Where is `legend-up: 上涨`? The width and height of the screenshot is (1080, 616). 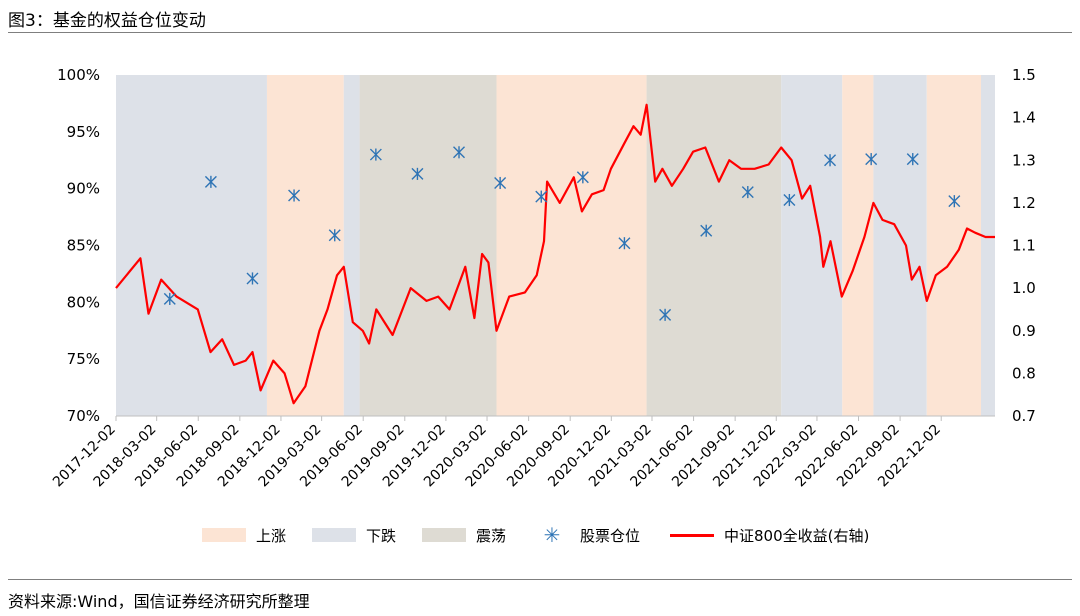 legend-up: 上涨 is located at coordinates (244, 535).